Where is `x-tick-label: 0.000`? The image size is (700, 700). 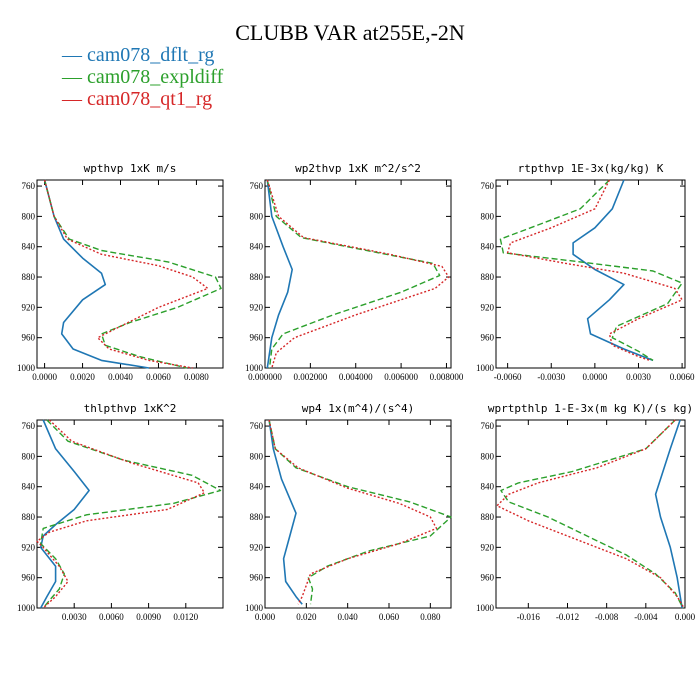
x-tick-label: 0.000 is located at coordinates (265, 617).